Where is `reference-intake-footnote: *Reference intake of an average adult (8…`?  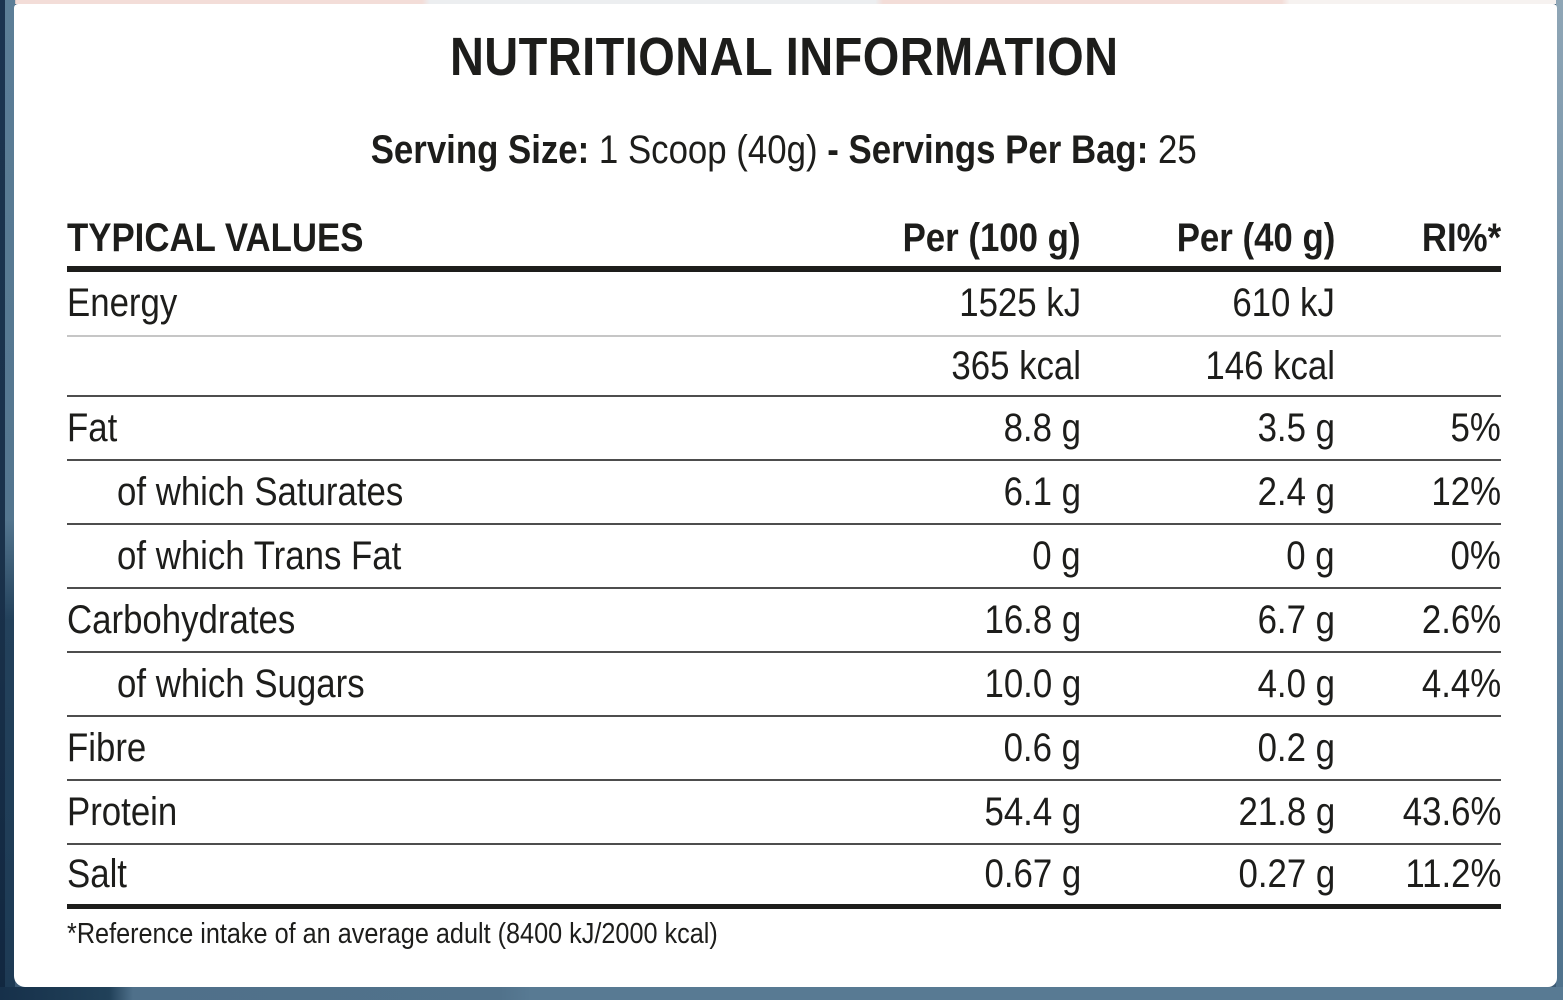
reference-intake-footnote: *Reference intake of an average adult (8… is located at coordinates (784, 934).